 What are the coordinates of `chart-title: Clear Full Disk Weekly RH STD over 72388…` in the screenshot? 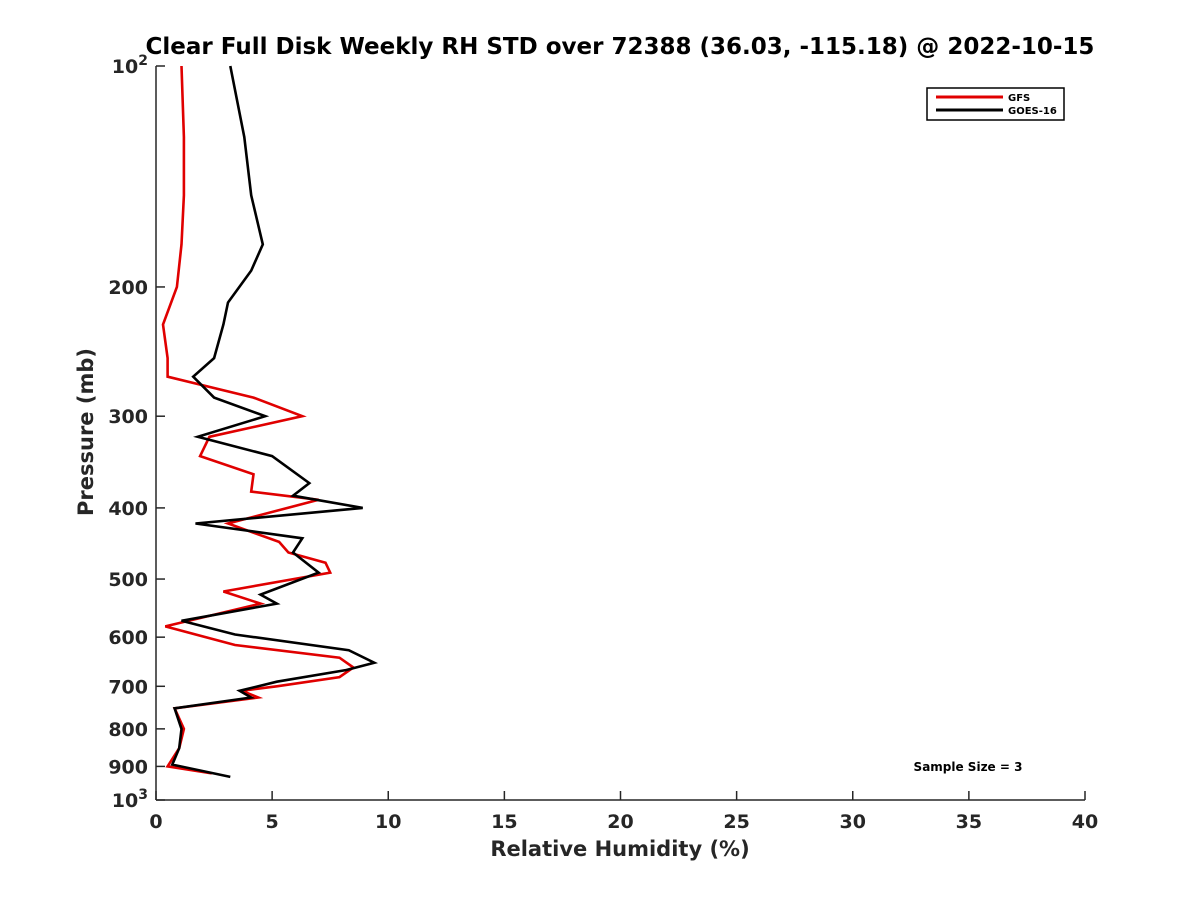 It's located at (620, 47).